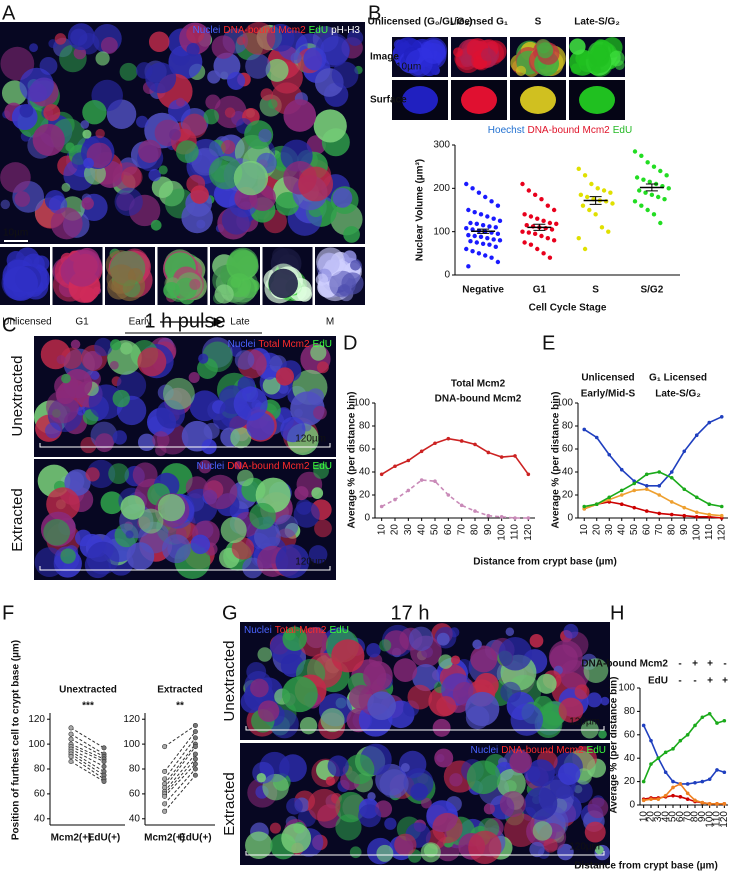  What do you see at coordinates (40, 818) in the screenshot?
I see `y-tick-label: 40` at bounding box center [40, 818].